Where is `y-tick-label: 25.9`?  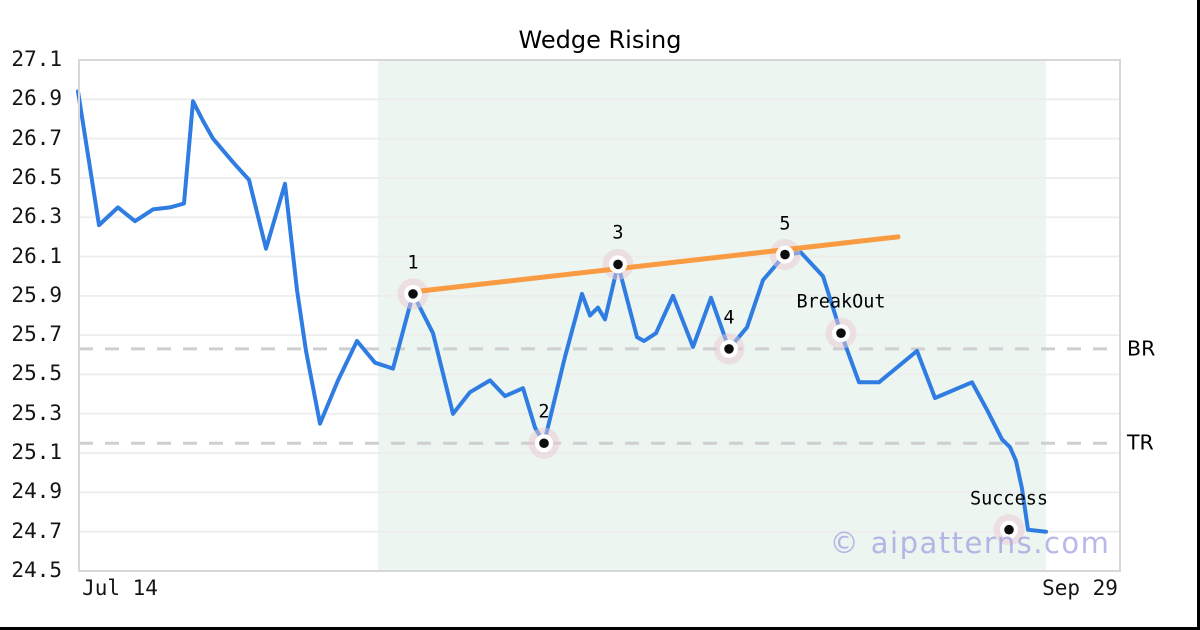
y-tick-label: 25.9 is located at coordinates (36, 294).